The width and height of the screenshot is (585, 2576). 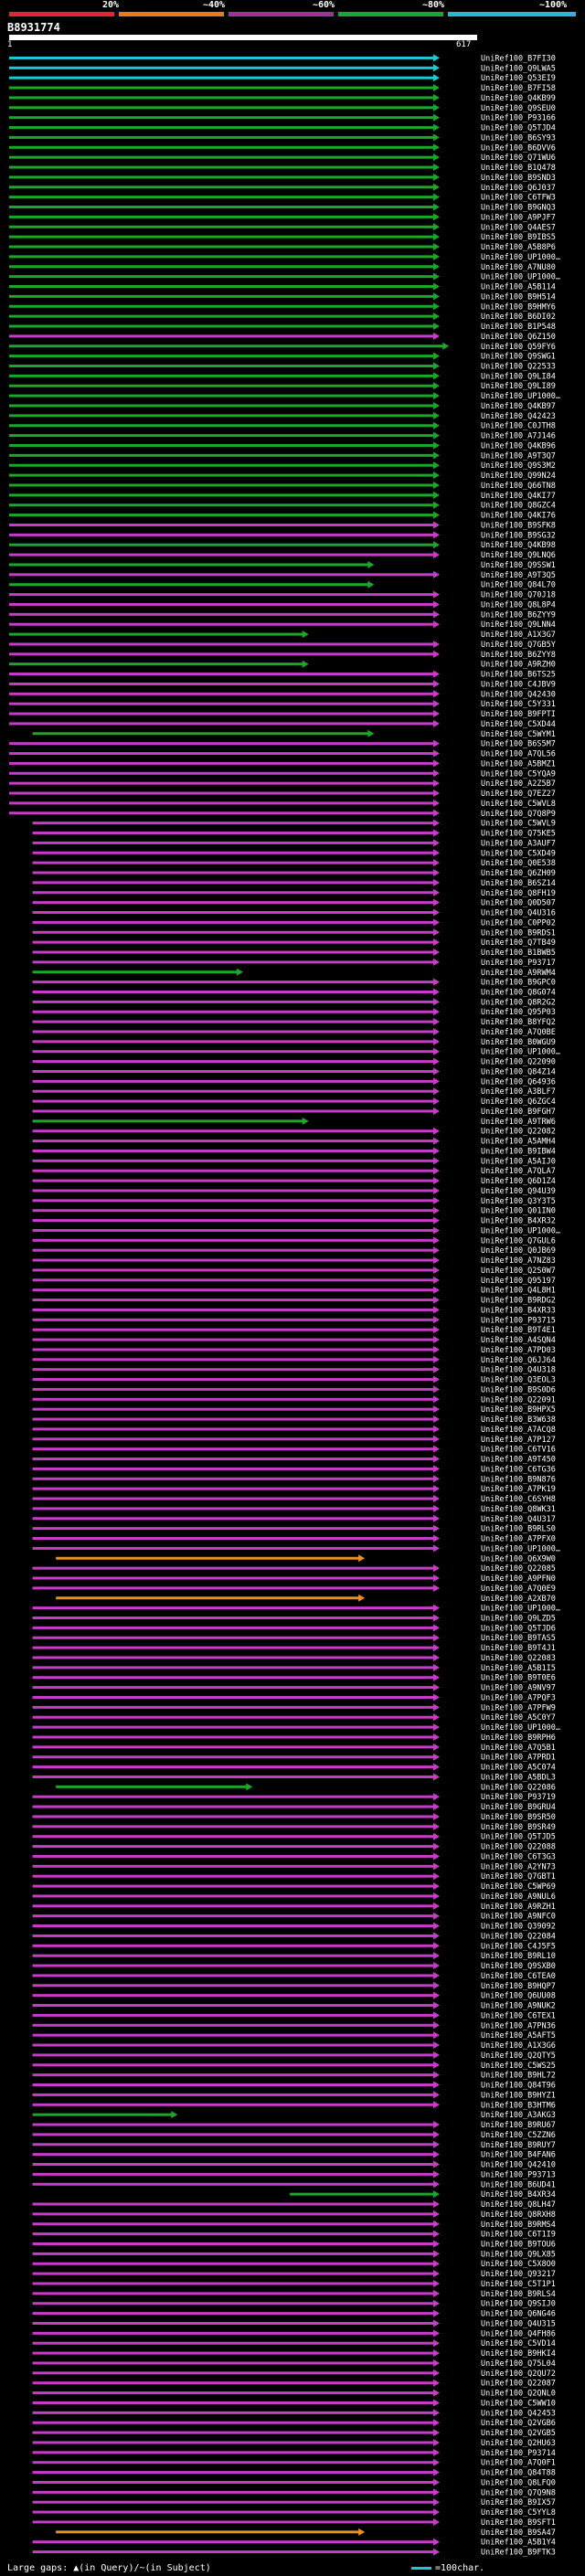 What do you see at coordinates (294, 2025) in the screenshot?
I see `hit-row: UniRef100_A7PN36` at bounding box center [294, 2025].